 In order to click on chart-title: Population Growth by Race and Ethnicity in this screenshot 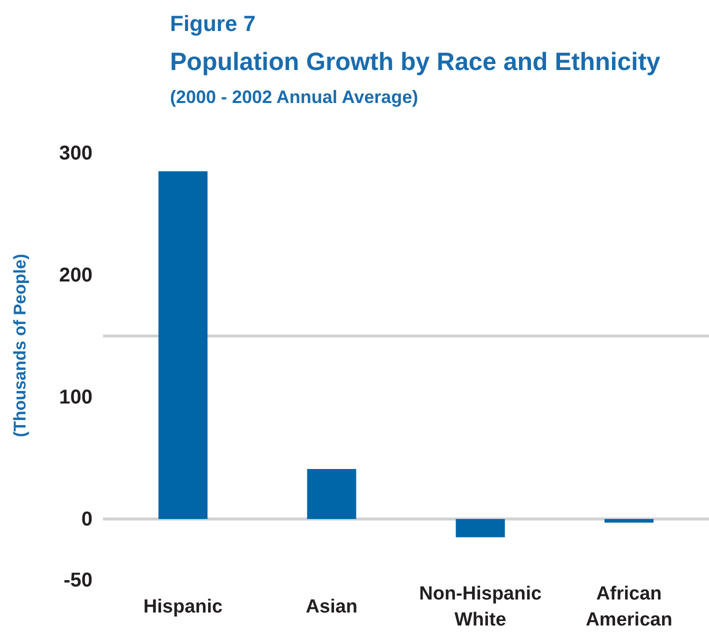, I will do `click(415, 62)`.